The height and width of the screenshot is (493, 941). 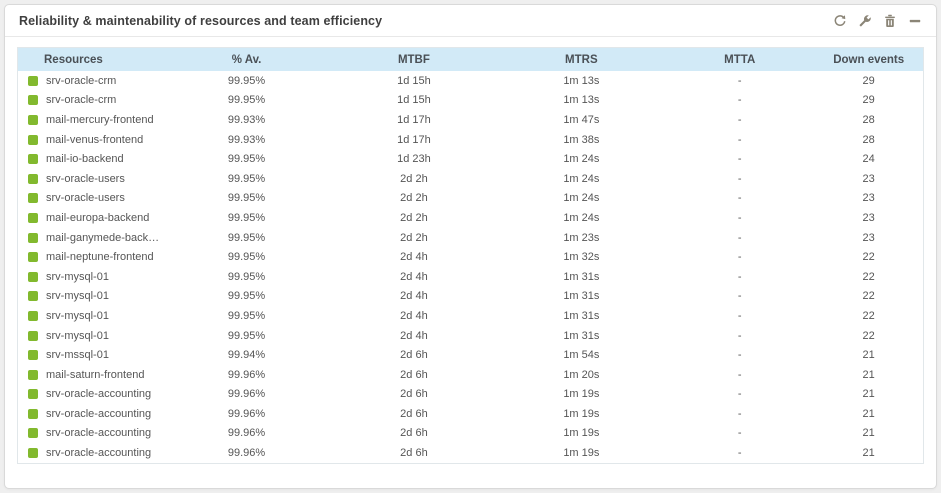 I want to click on cell-resource: srv-oracle-users, so click(x=85, y=178).